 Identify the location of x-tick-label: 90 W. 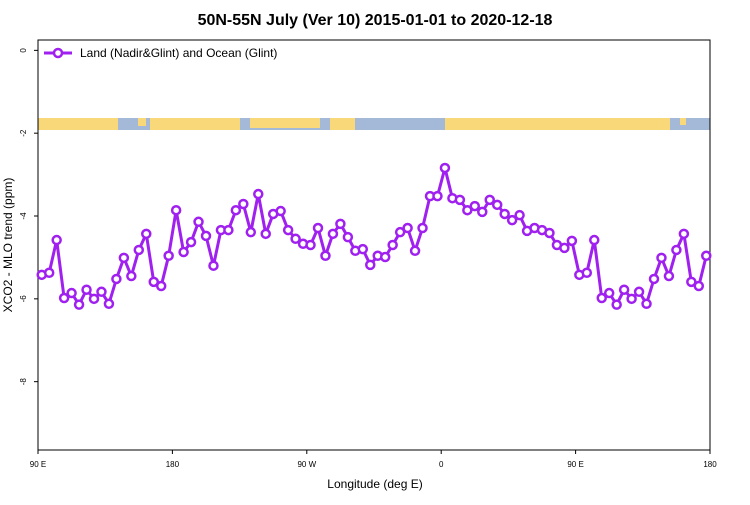
(306, 464).